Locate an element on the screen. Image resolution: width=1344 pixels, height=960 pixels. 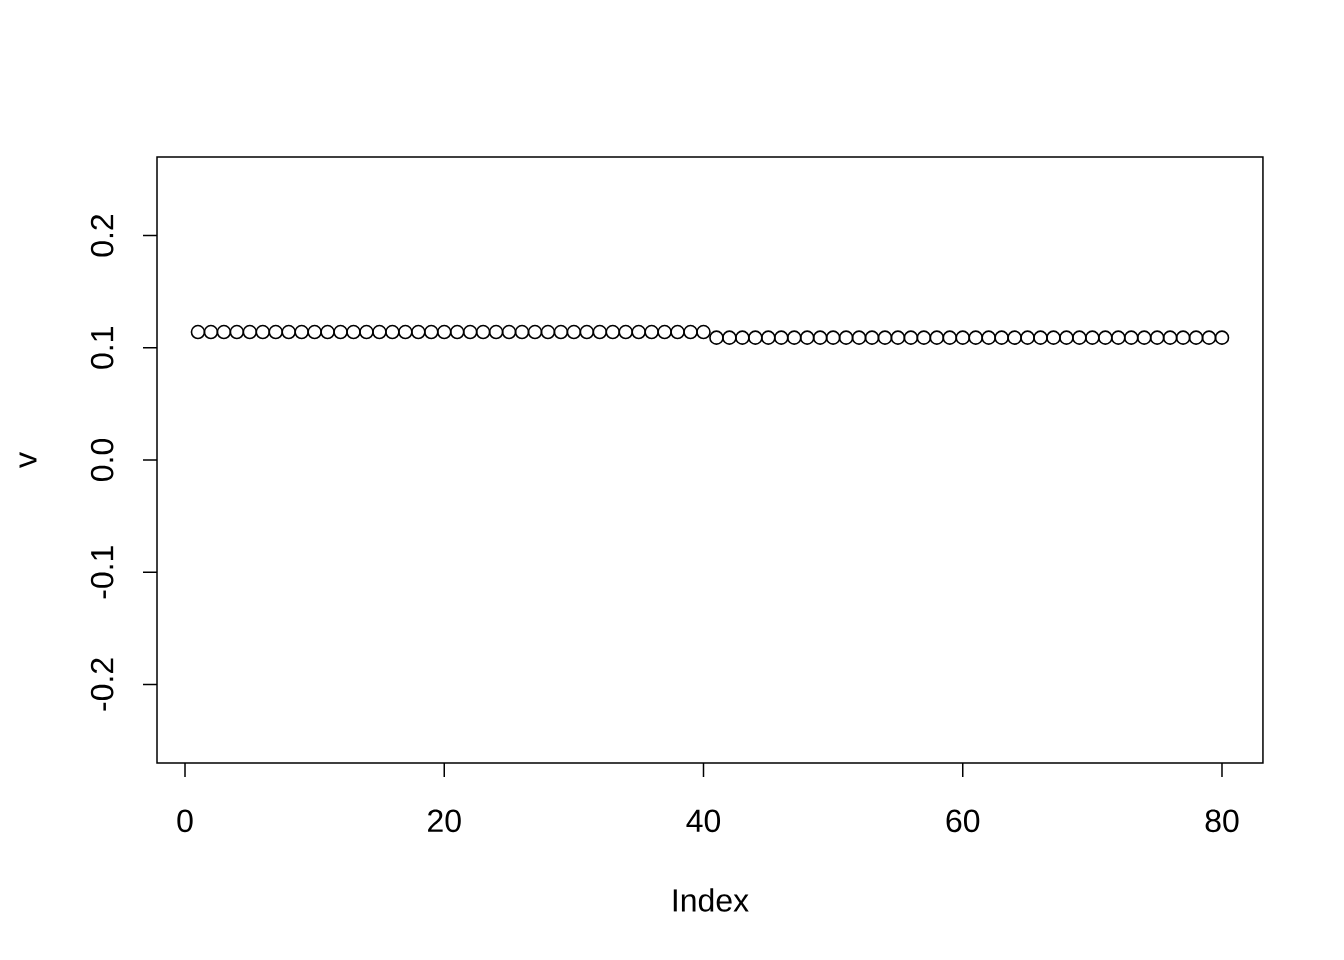
y-axis-title: v is located at coordinates (28, 460).